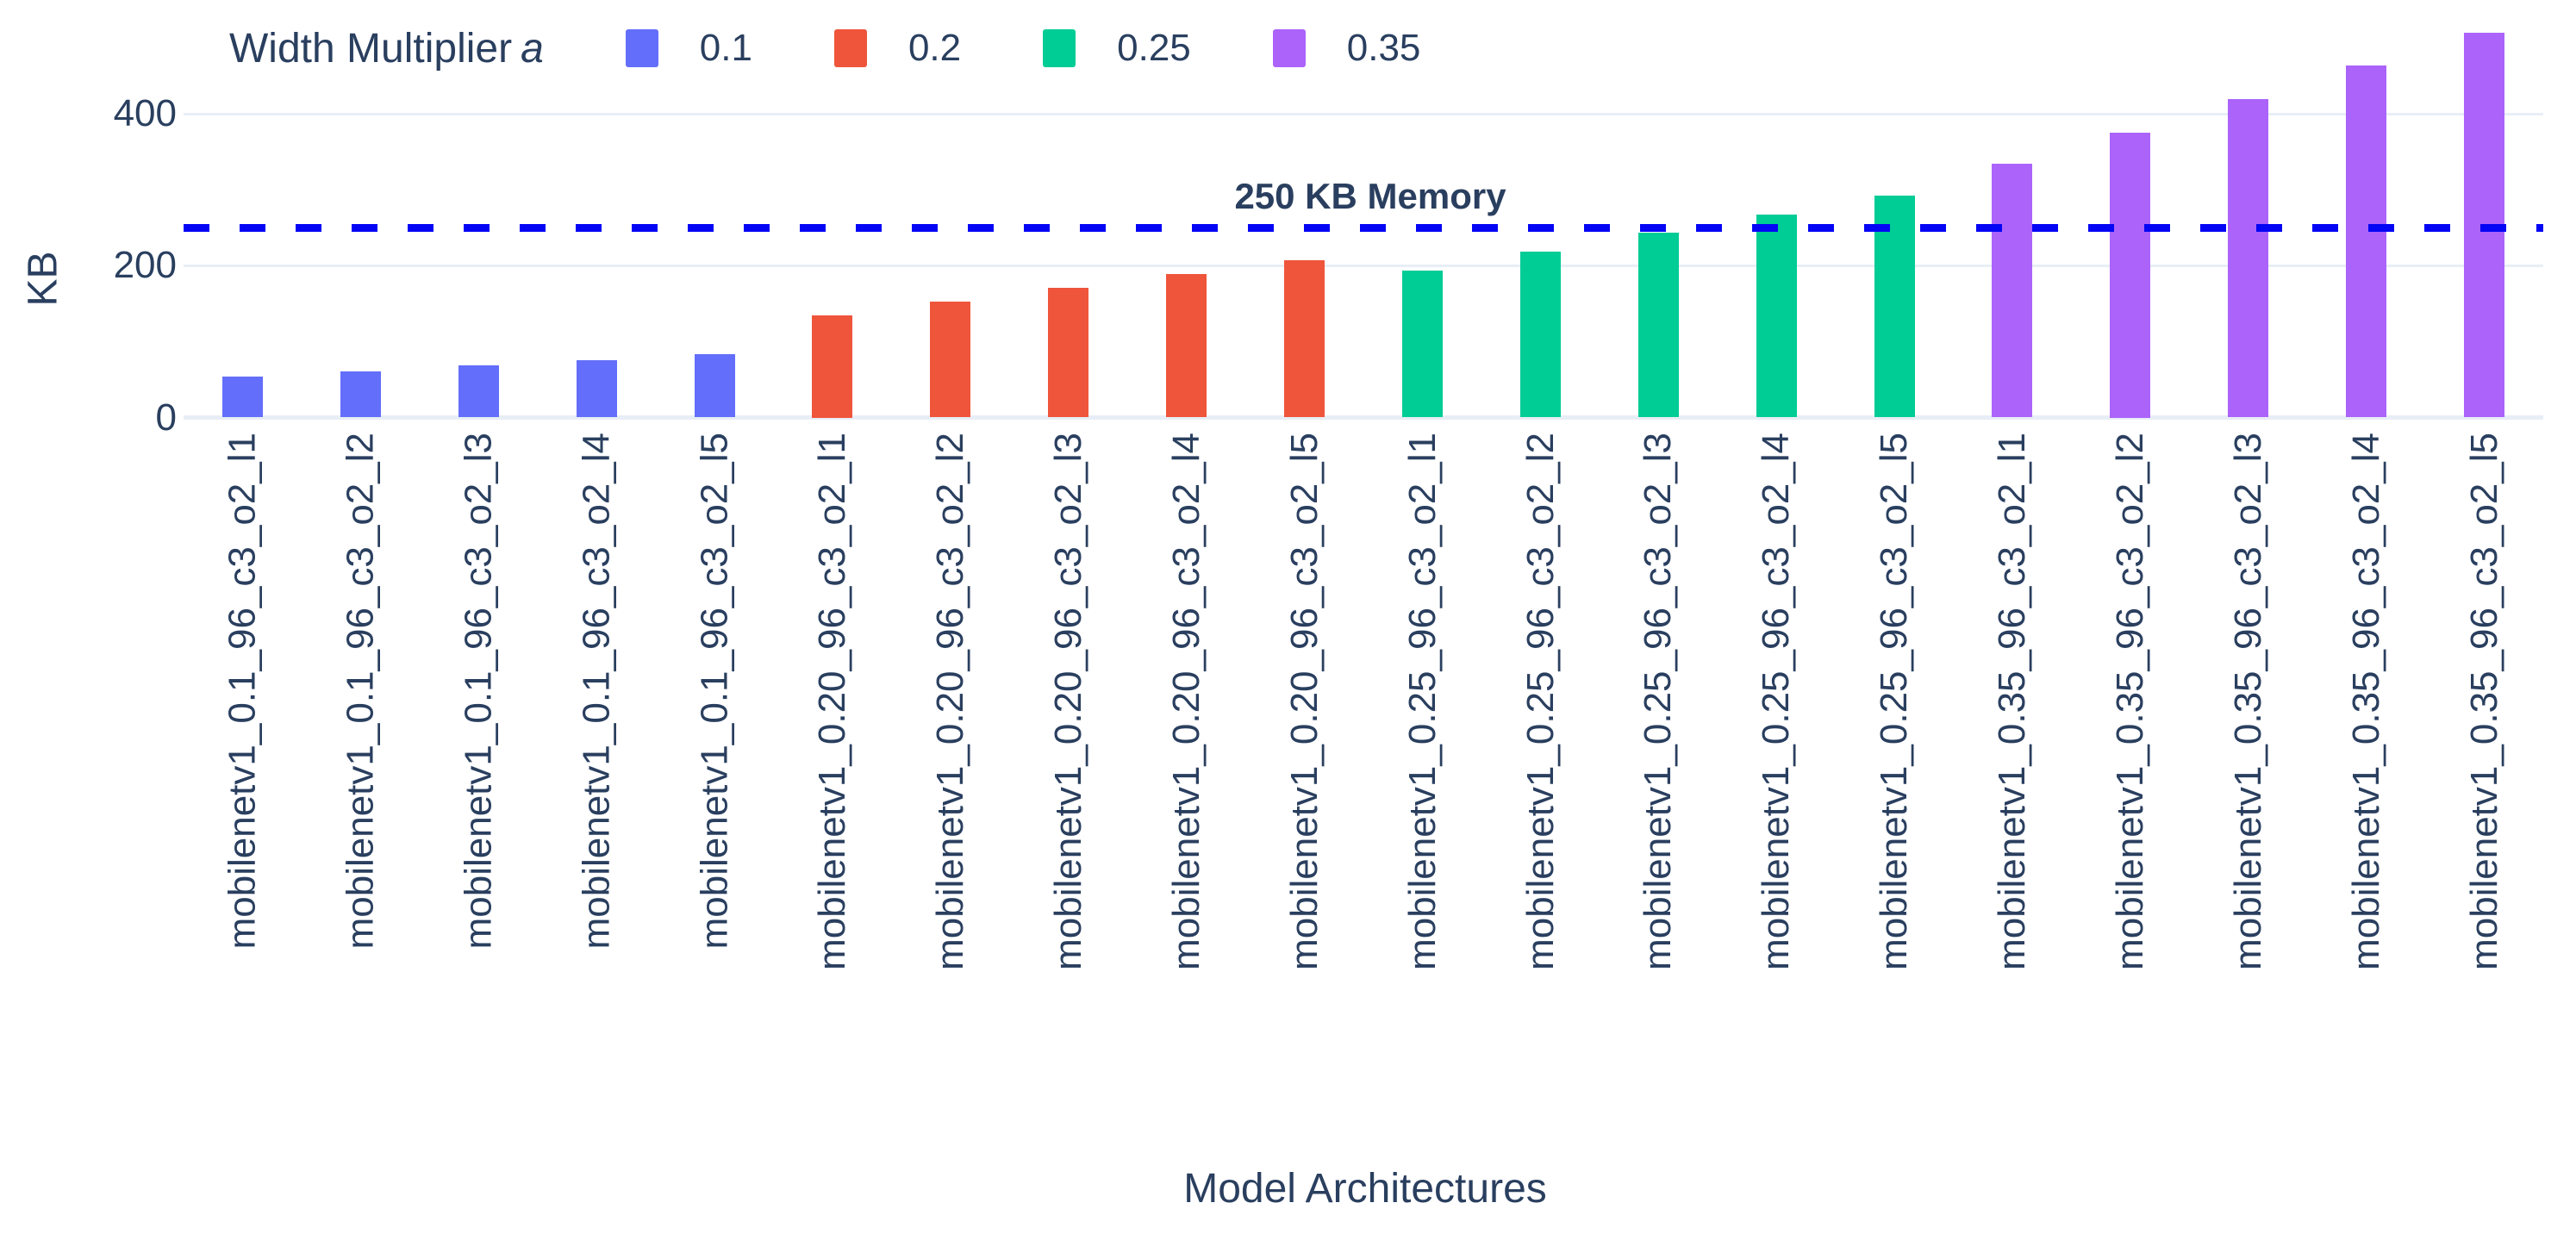  I want to click on legend-item-0.2: 0.2, so click(897, 48).